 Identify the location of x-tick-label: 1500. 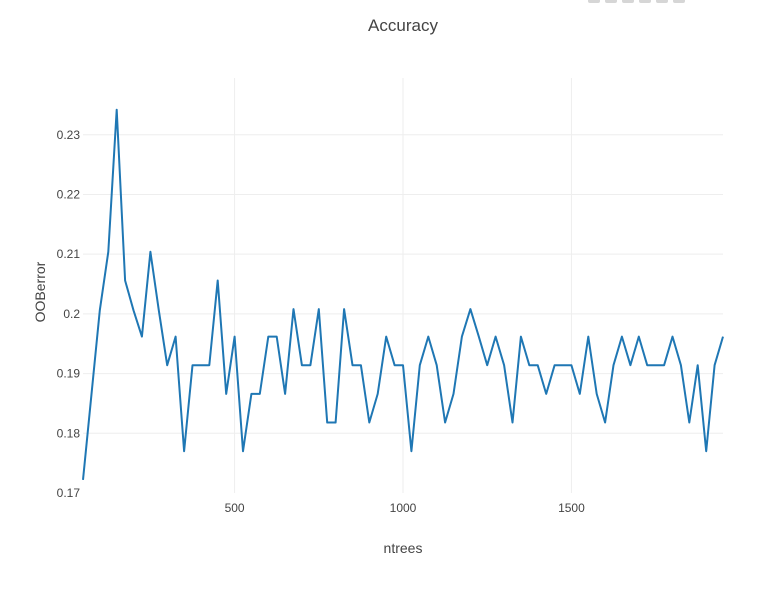
(571, 508).